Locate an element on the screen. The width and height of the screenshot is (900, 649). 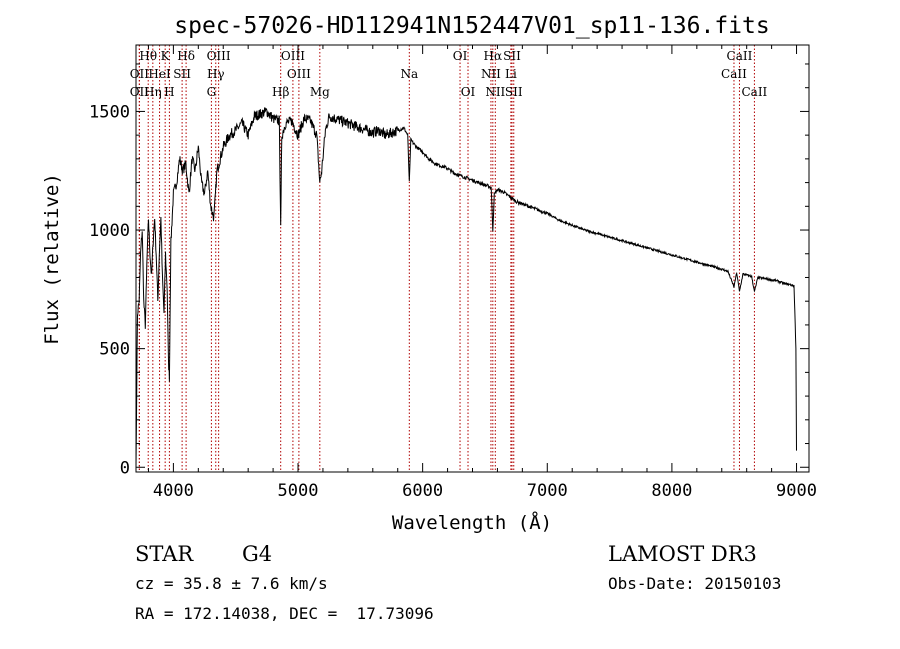
y-tick-label: 1000 is located at coordinates (109, 231).